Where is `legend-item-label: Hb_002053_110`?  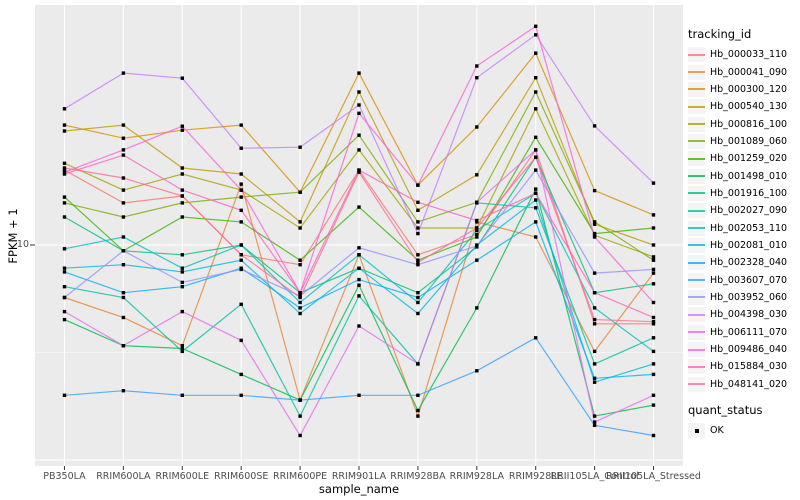 legend-item-label: Hb_002053_110 is located at coordinates (749, 228).